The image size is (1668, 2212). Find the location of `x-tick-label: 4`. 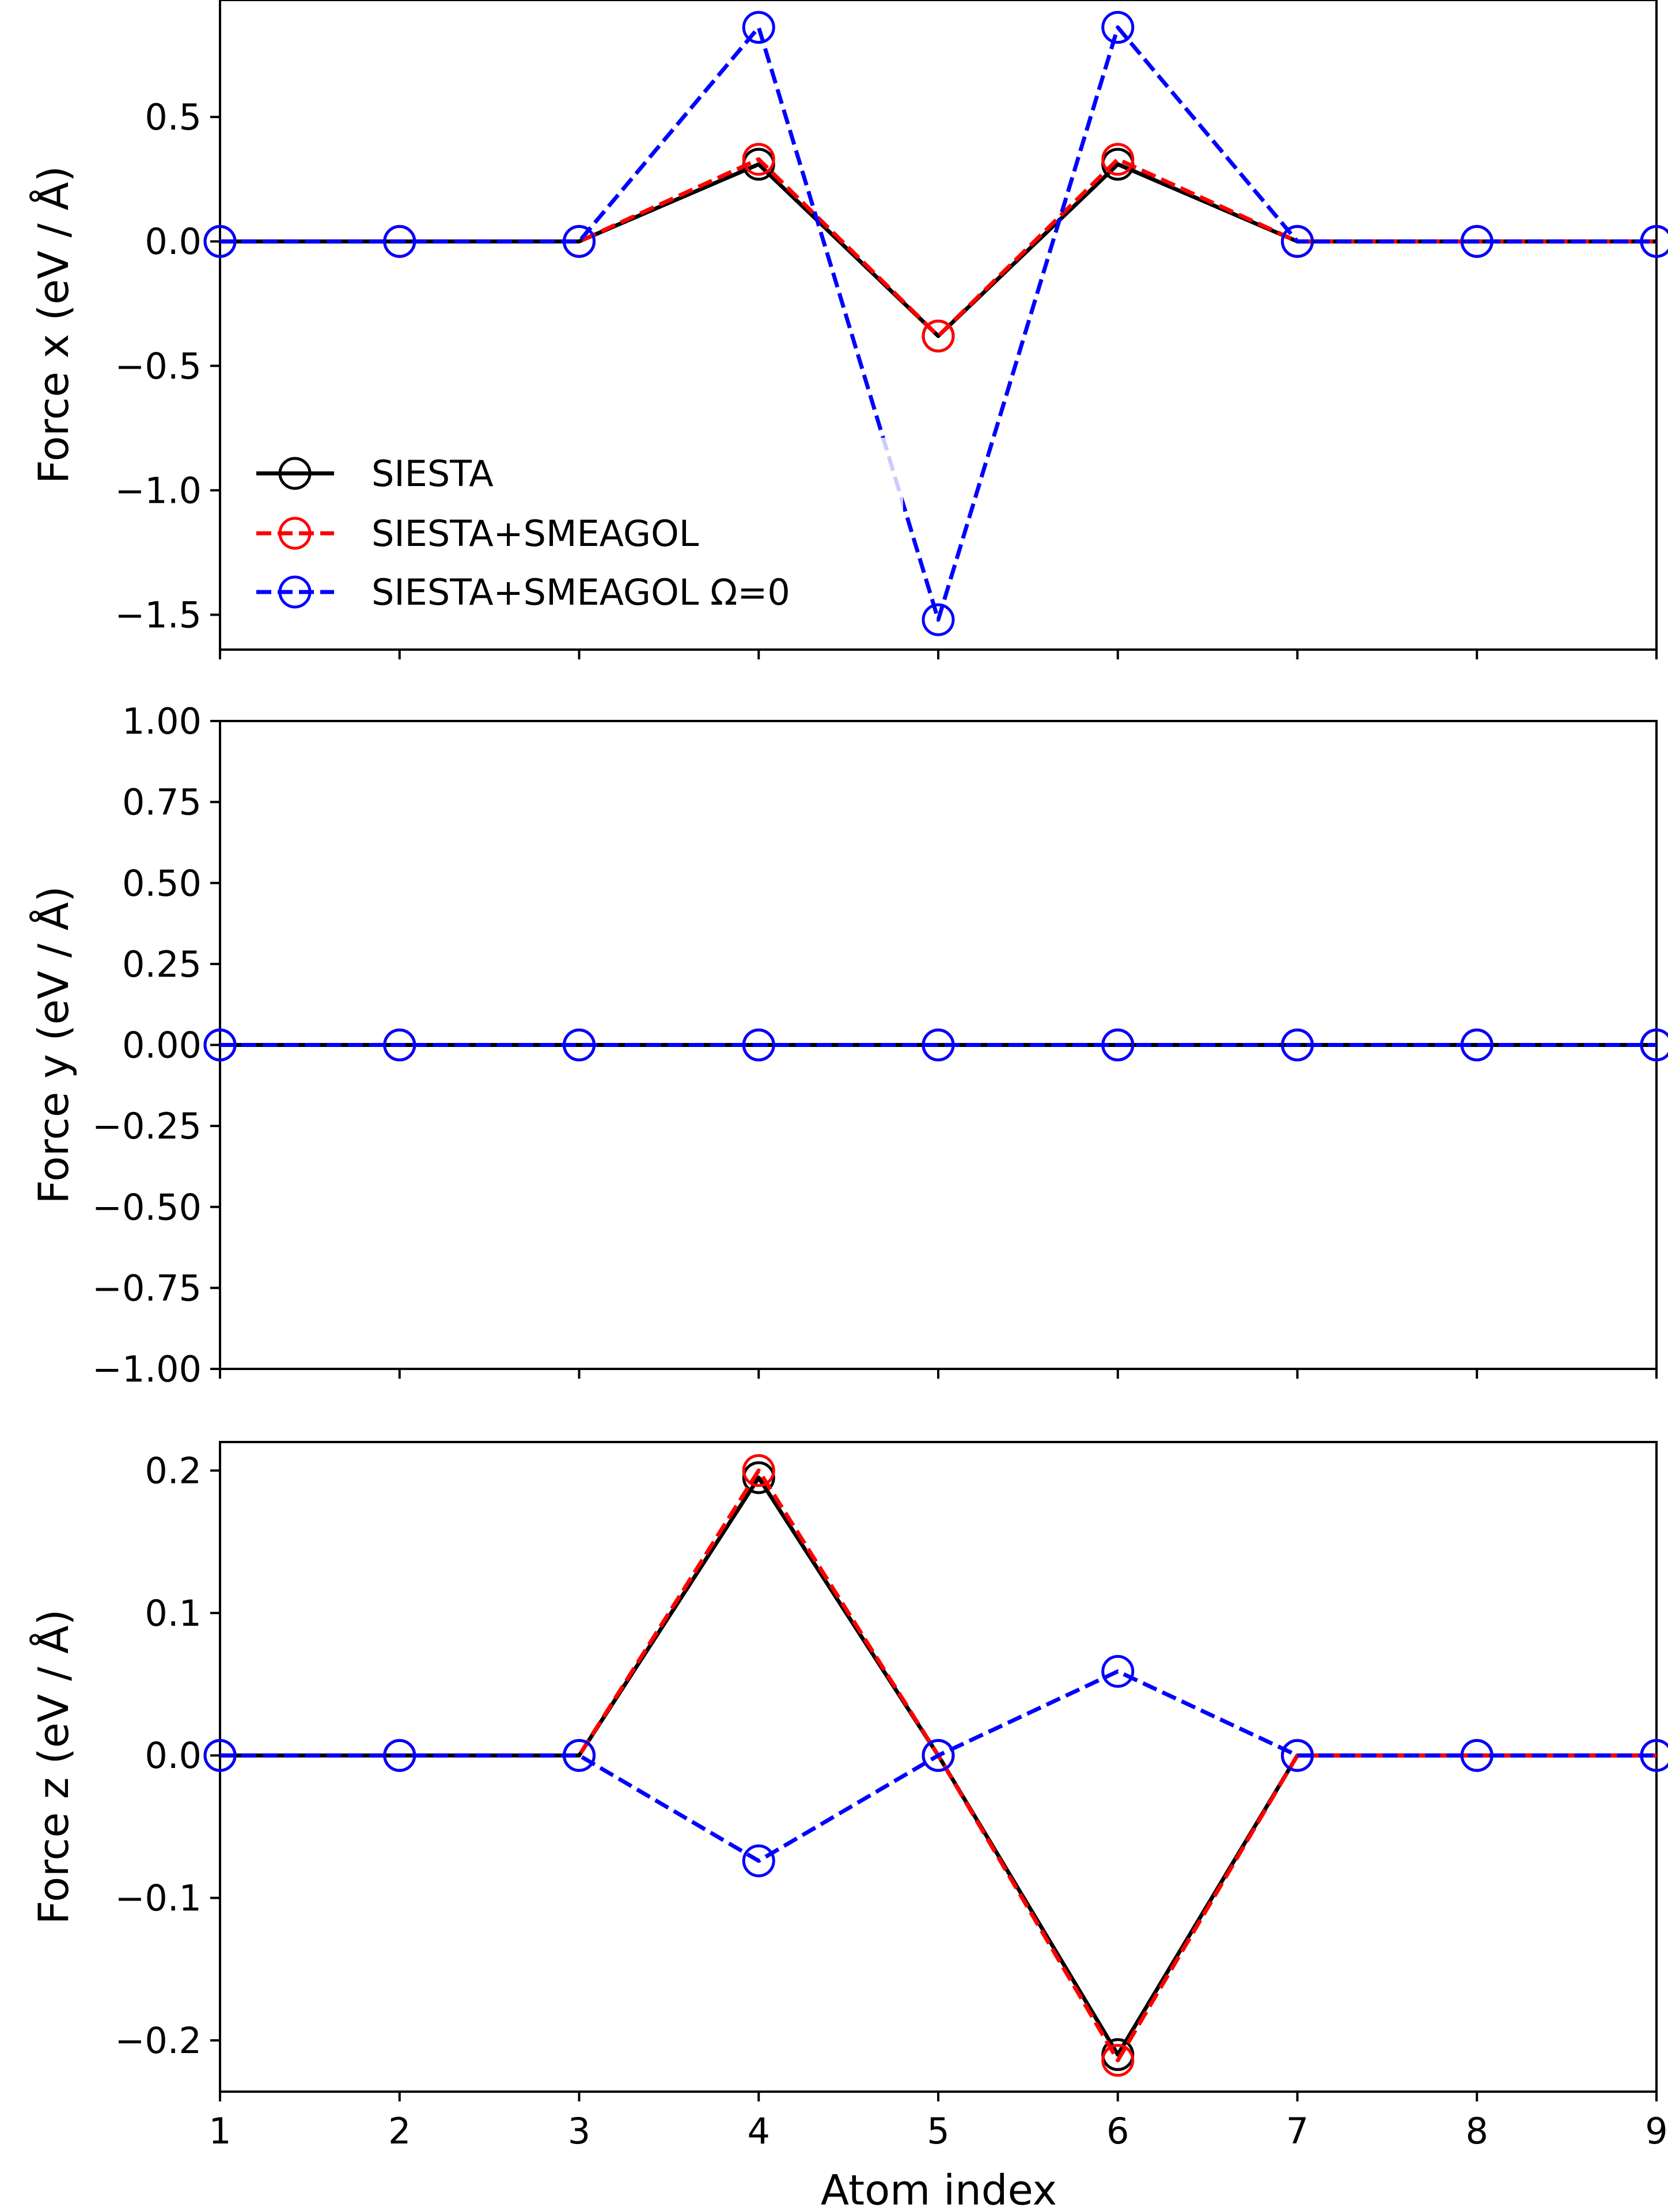

x-tick-label: 4 is located at coordinates (759, 2131).